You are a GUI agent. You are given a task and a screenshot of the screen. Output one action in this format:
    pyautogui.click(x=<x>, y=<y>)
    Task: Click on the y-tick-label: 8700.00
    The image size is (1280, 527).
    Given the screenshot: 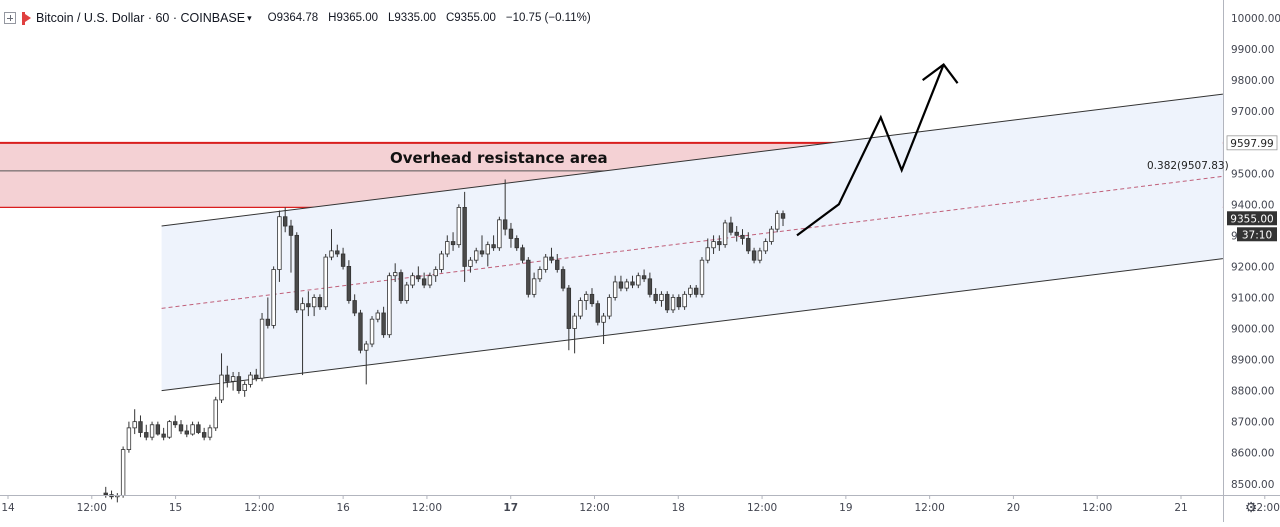 What is the action you would take?
    pyautogui.click(x=1252, y=423)
    